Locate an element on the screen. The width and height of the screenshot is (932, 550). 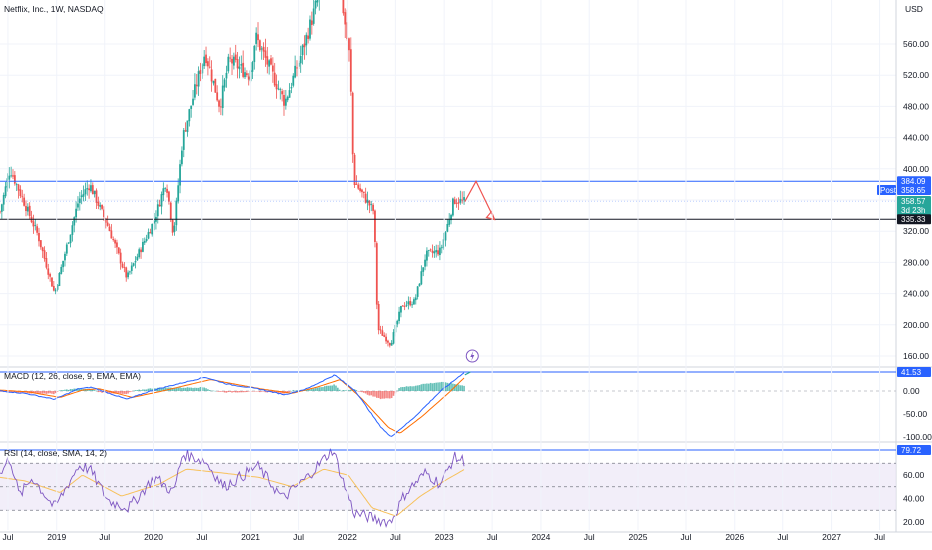
price-badge: 335.33 is located at coordinates (914, 219).